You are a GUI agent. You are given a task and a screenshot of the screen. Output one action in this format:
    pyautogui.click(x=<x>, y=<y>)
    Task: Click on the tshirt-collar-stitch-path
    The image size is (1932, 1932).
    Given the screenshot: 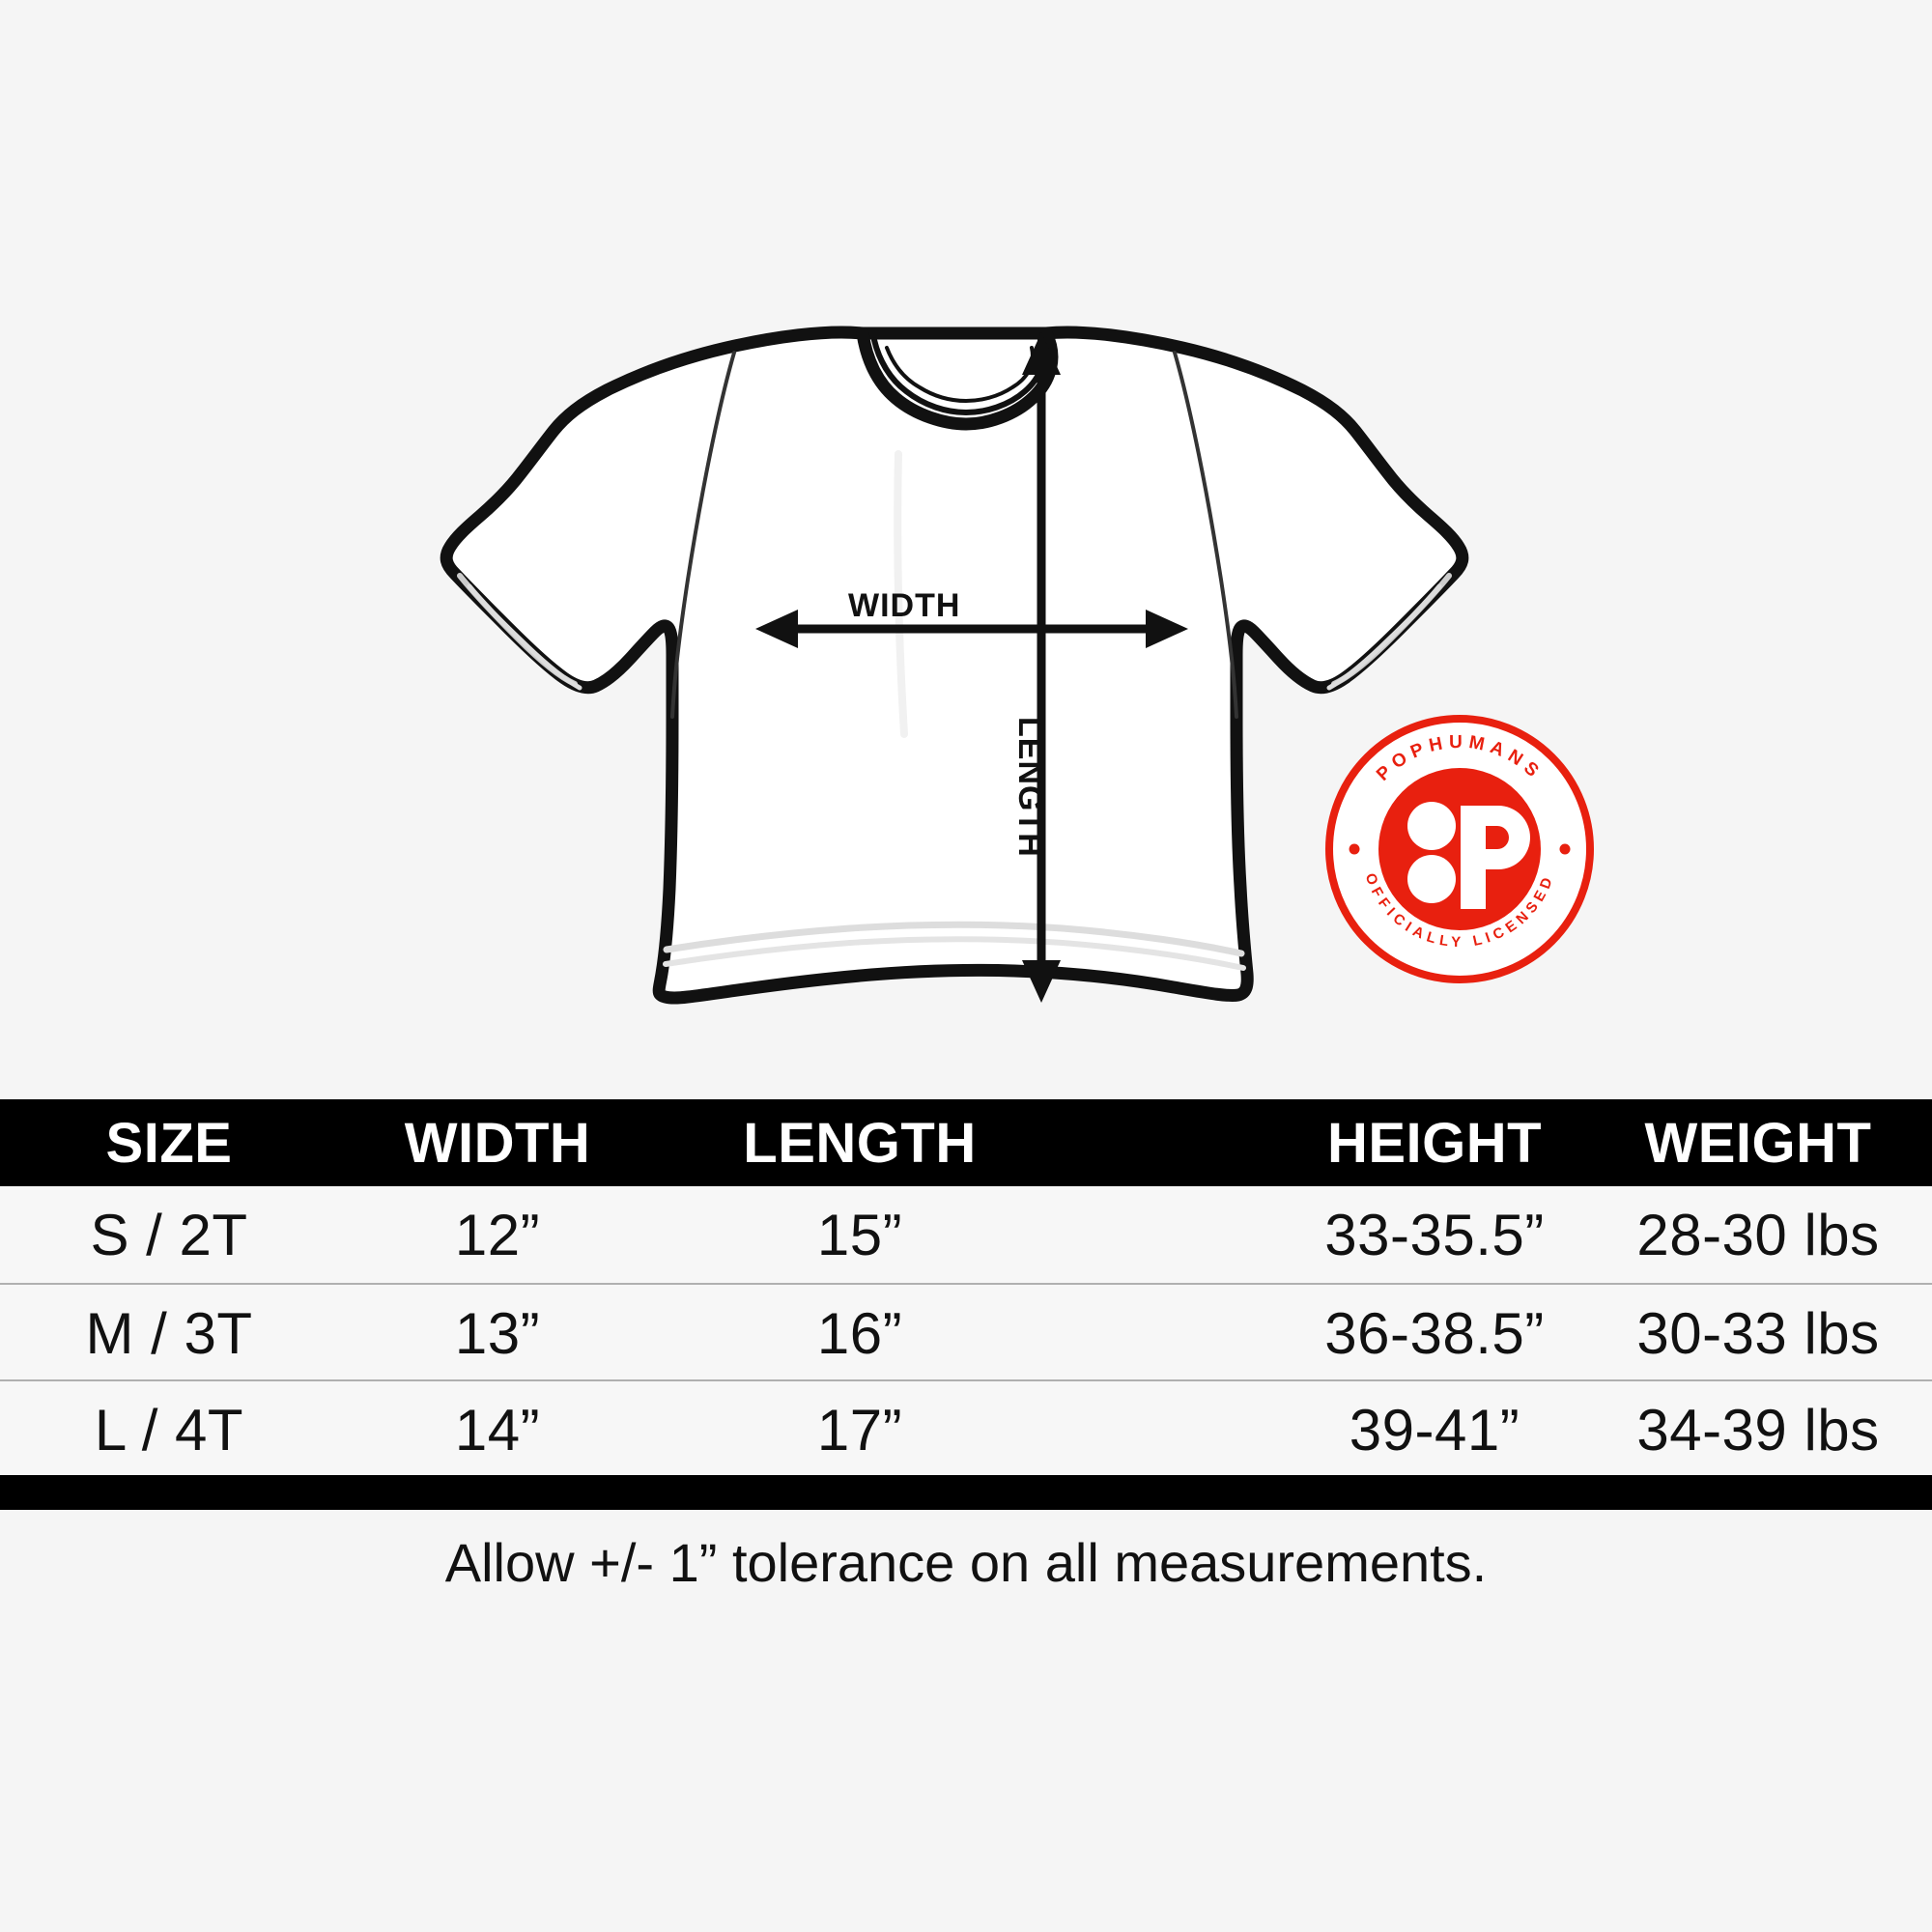 What is the action you would take?
    pyautogui.click(x=960, y=374)
    